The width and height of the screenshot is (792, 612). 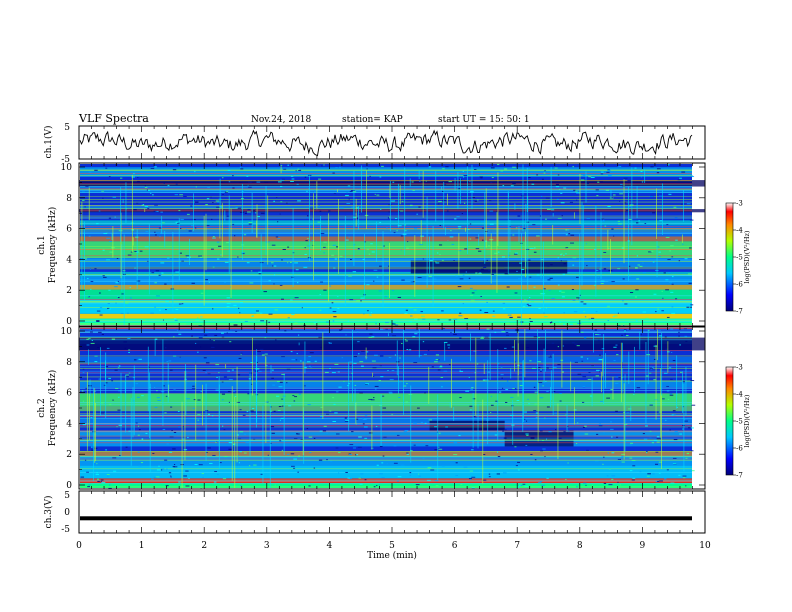 I want to click on x-tick-label: 1, so click(x=142, y=546).